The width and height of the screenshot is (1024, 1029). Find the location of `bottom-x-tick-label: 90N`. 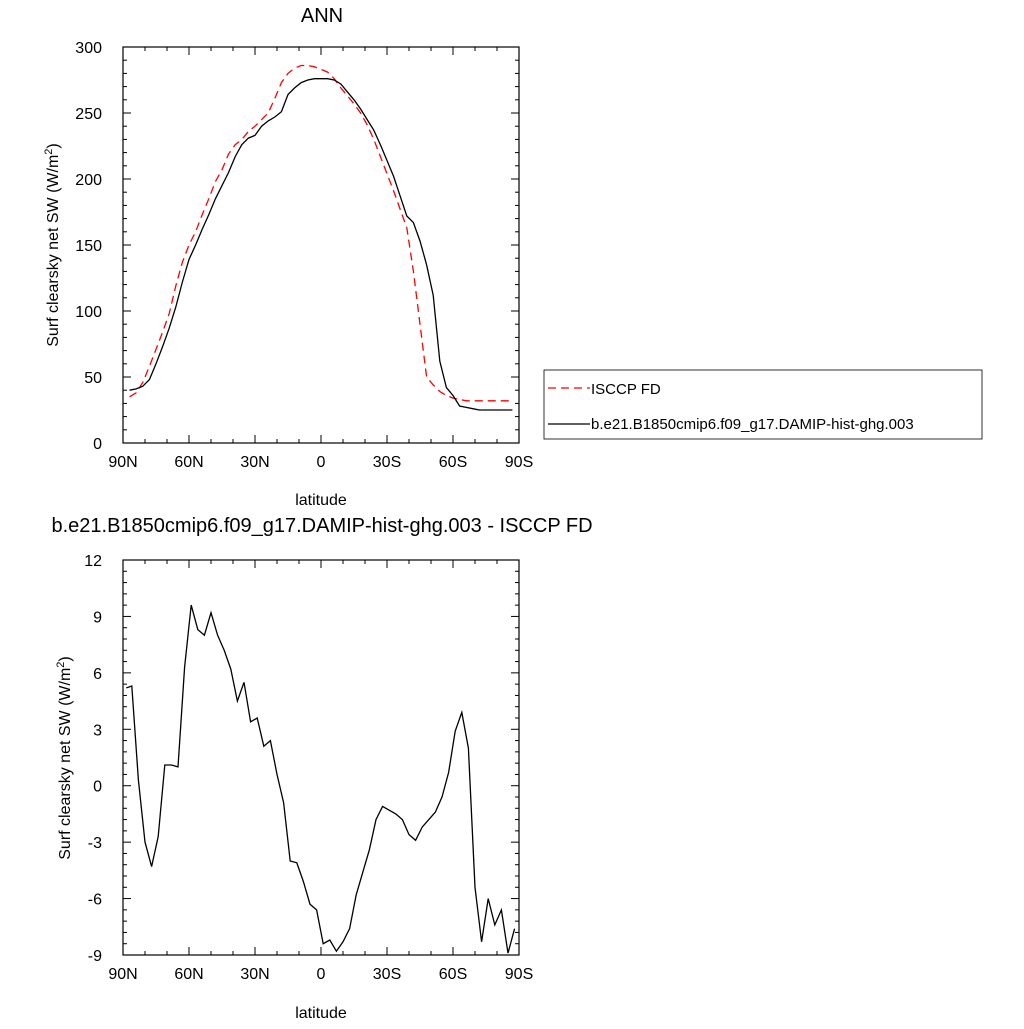

bottom-x-tick-label: 90N is located at coordinates (122, 974).